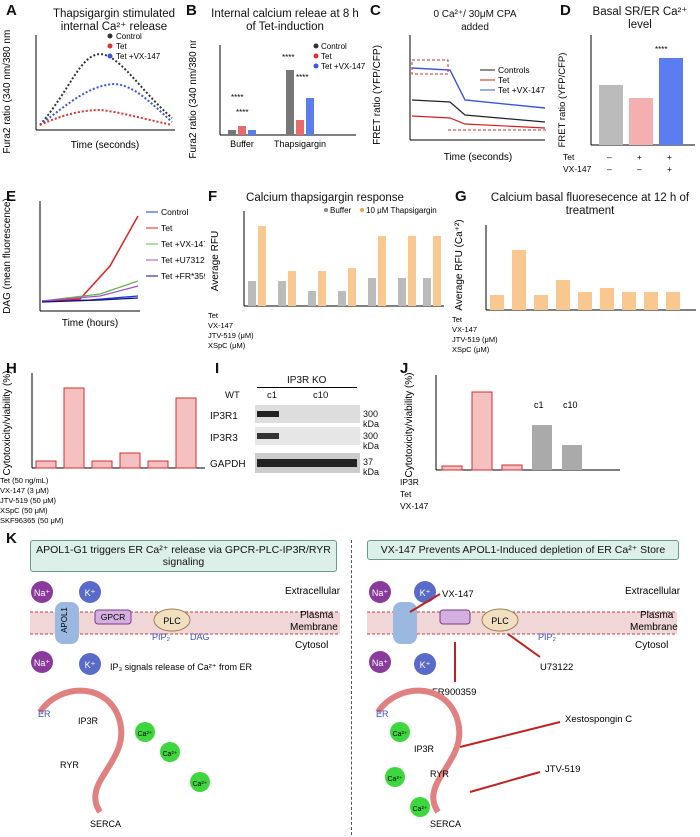 Image resolution: width=700 pixels, height=837 pixels. I want to click on row-f-jtv519: JTV-519 (μM), so click(231, 335).